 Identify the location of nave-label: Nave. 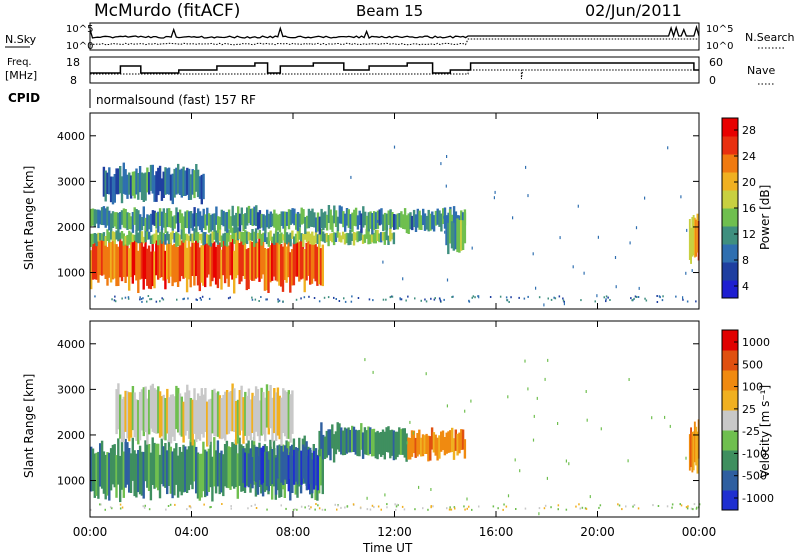
(761, 70).